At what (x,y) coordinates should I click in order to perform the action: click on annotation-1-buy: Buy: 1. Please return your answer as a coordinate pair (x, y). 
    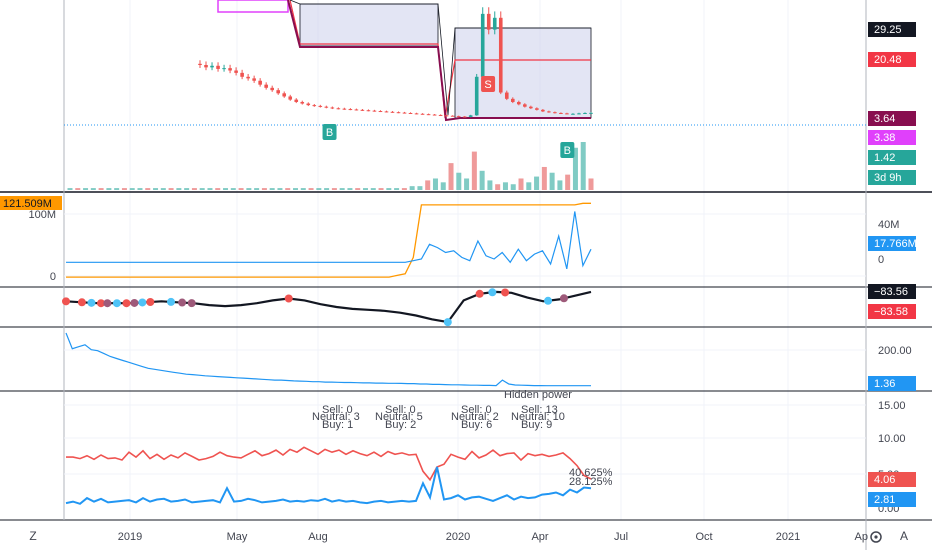
    Looking at the image, I should click on (337, 425).